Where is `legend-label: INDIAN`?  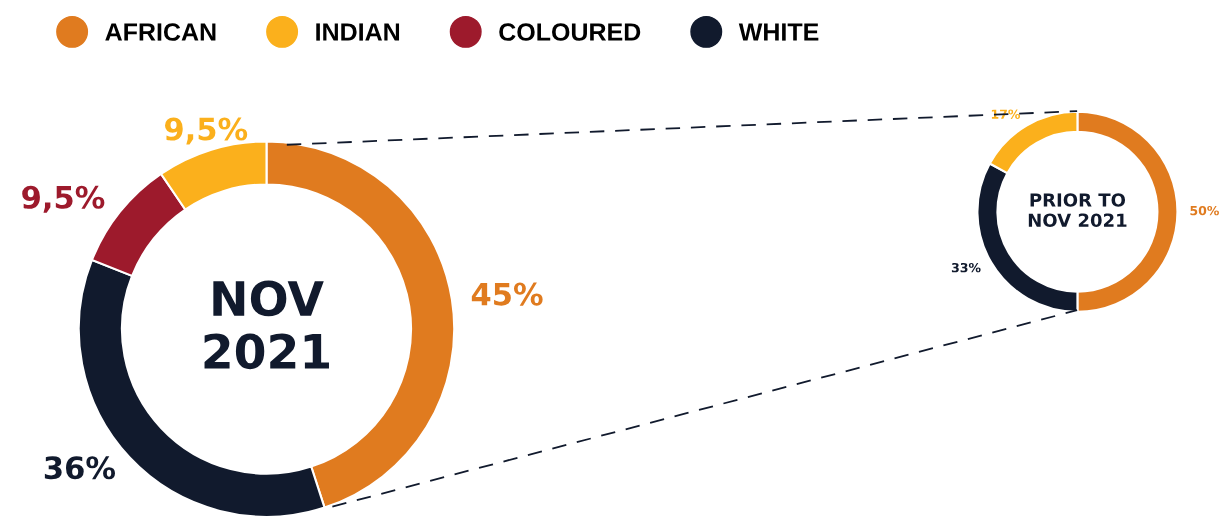 legend-label: INDIAN is located at coordinates (358, 32).